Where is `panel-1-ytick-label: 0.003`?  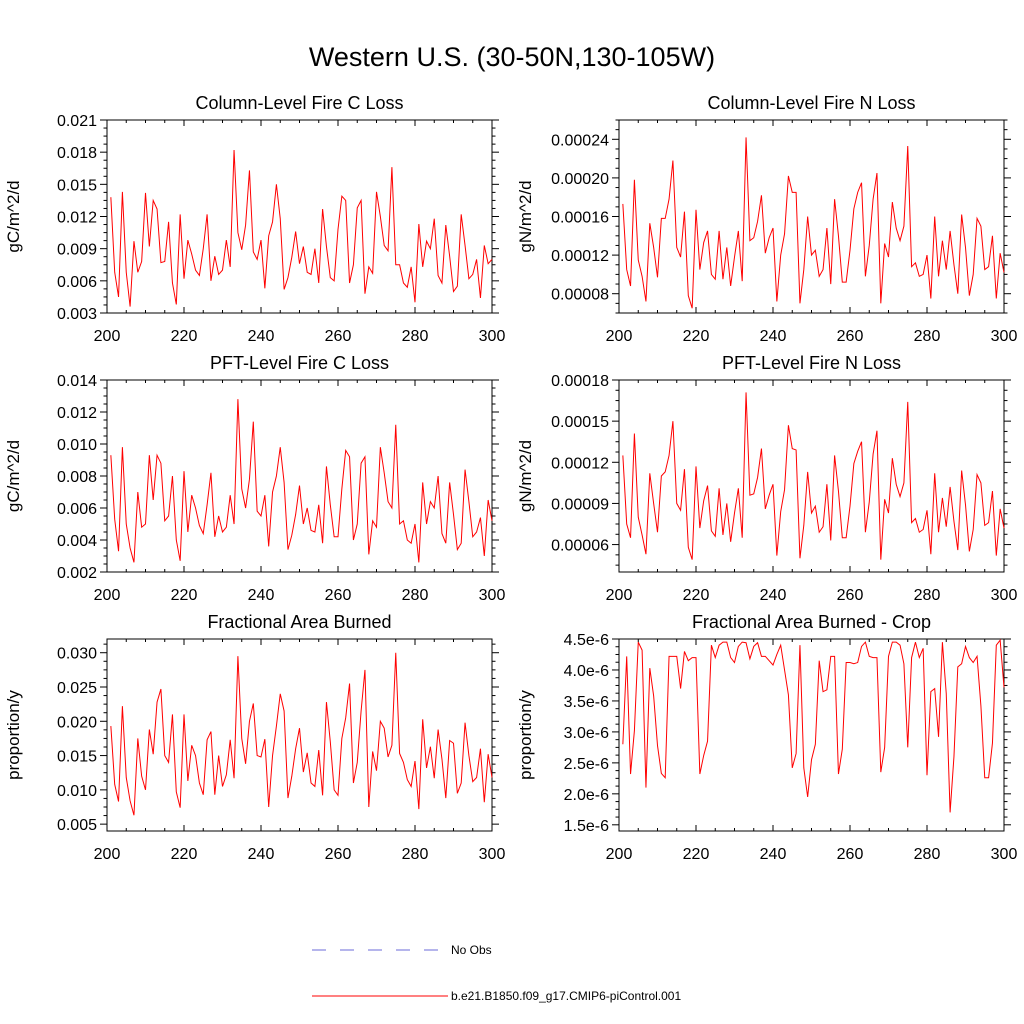 panel-1-ytick-label: 0.003 is located at coordinates (77, 314).